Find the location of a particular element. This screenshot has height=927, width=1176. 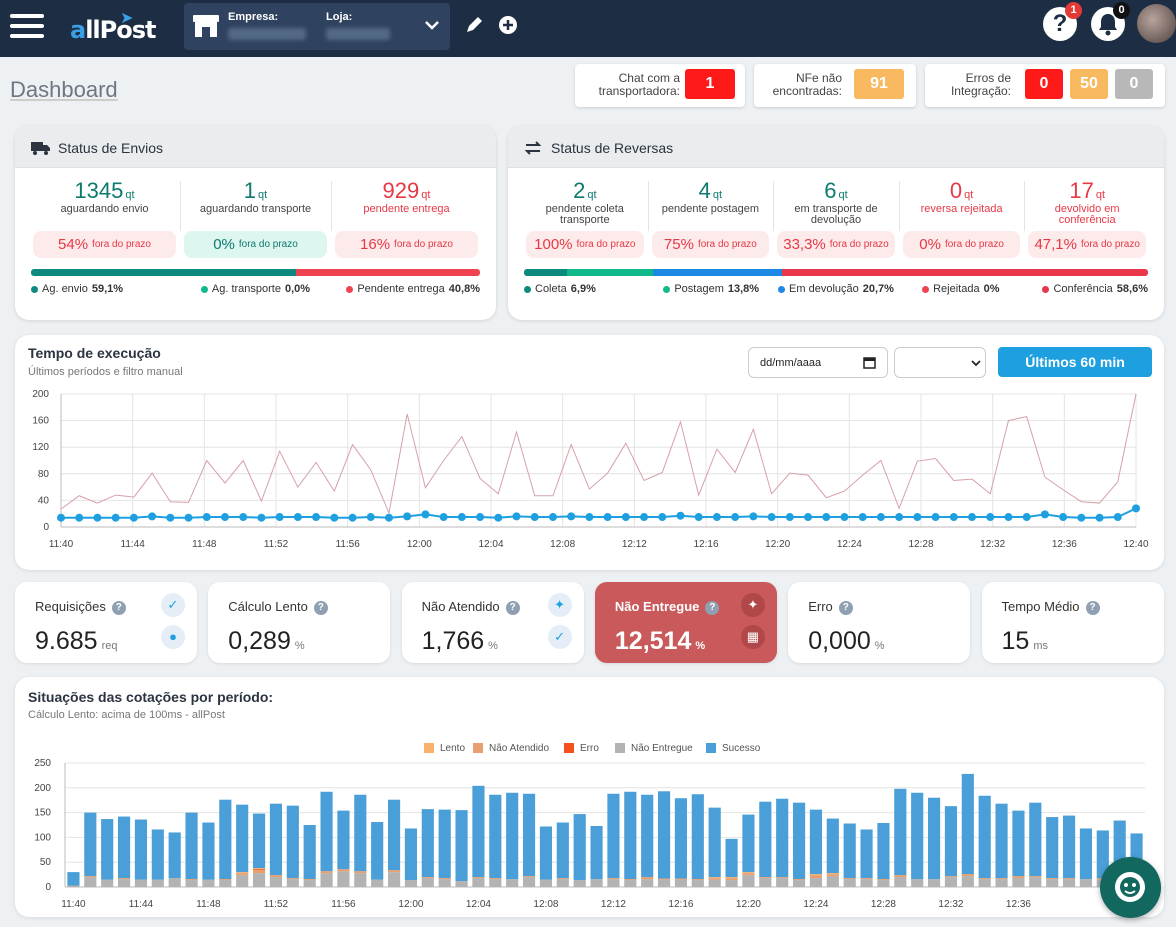

store-icon-glyph: ▦ is located at coordinates (753, 636).